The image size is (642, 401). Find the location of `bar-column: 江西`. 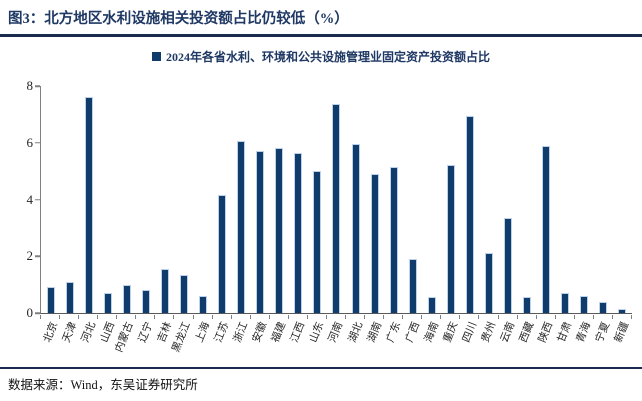

bar-column: 江西 is located at coordinates (298, 215).